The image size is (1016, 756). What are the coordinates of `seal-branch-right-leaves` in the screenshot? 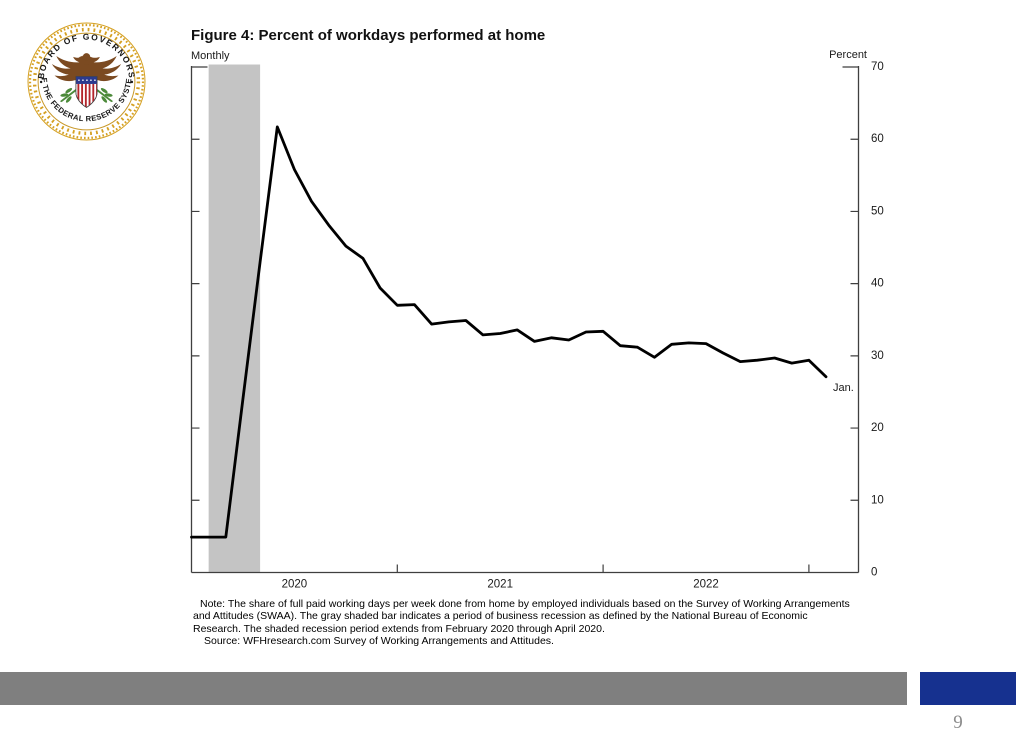 It's located at (106, 95).